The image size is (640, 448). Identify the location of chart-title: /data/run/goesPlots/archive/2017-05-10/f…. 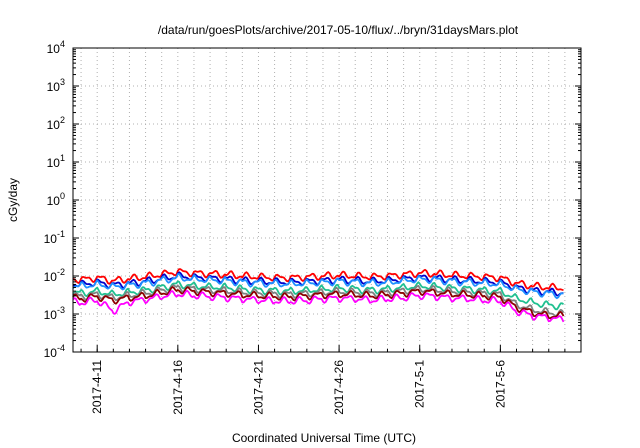
(338, 30).